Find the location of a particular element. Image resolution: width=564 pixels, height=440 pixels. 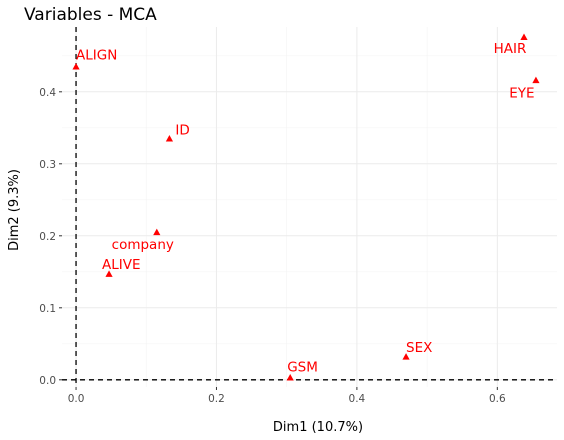

point-marker-gsm is located at coordinates (290, 377).